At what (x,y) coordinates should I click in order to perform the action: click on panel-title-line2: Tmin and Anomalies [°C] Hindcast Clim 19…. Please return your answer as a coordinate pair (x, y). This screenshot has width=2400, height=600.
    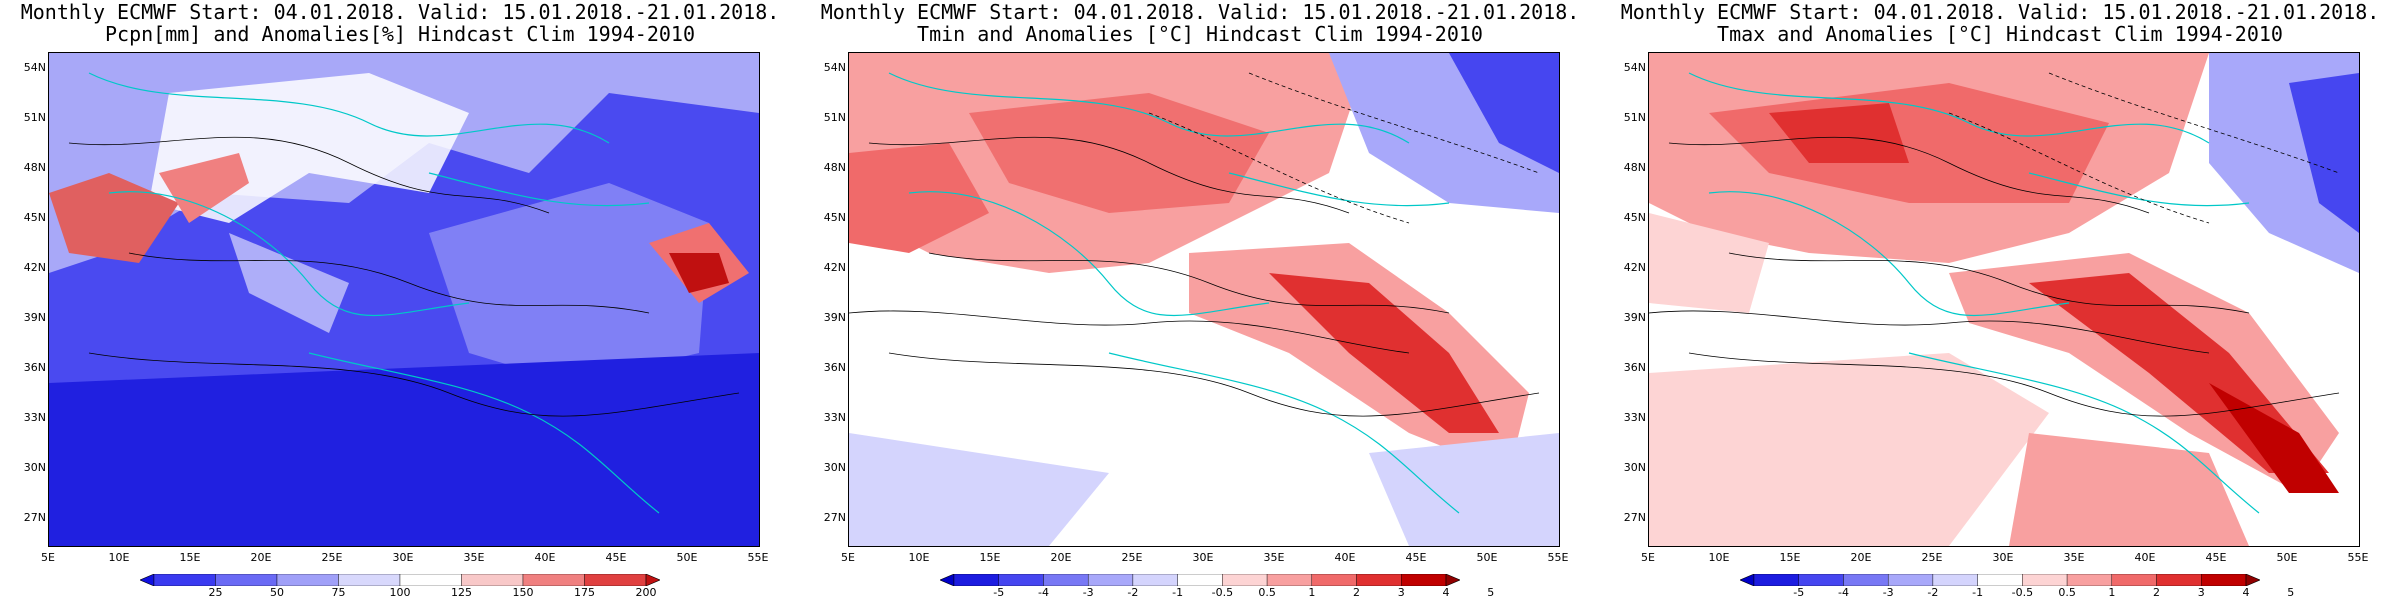
    Looking at the image, I should click on (1200, 34).